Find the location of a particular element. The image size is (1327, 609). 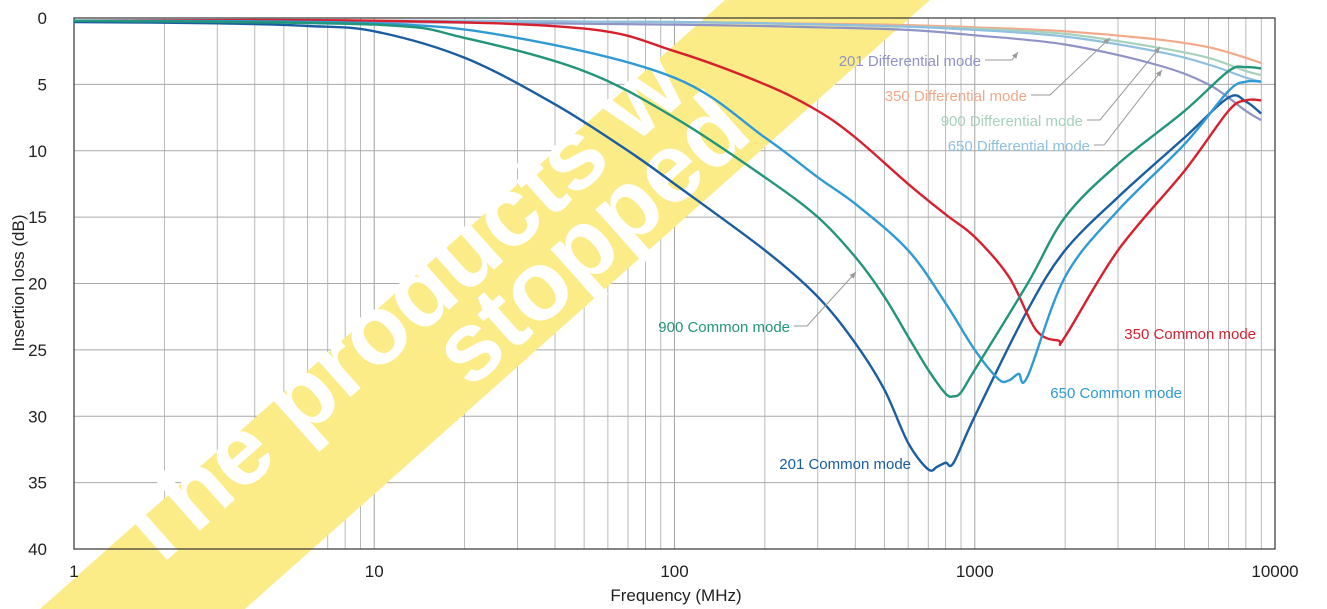

x-tick-label: 100 is located at coordinates (674, 571).